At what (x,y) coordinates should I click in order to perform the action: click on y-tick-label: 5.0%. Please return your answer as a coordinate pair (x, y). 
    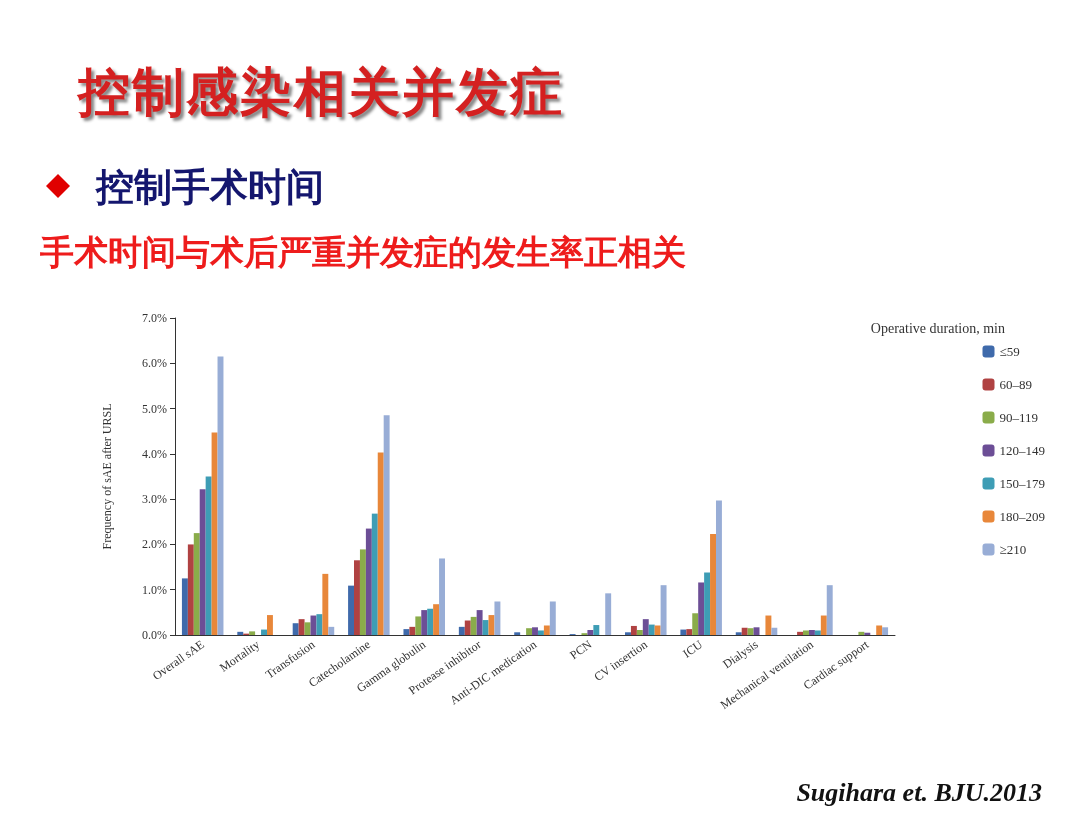
    Looking at the image, I should click on (154, 408).